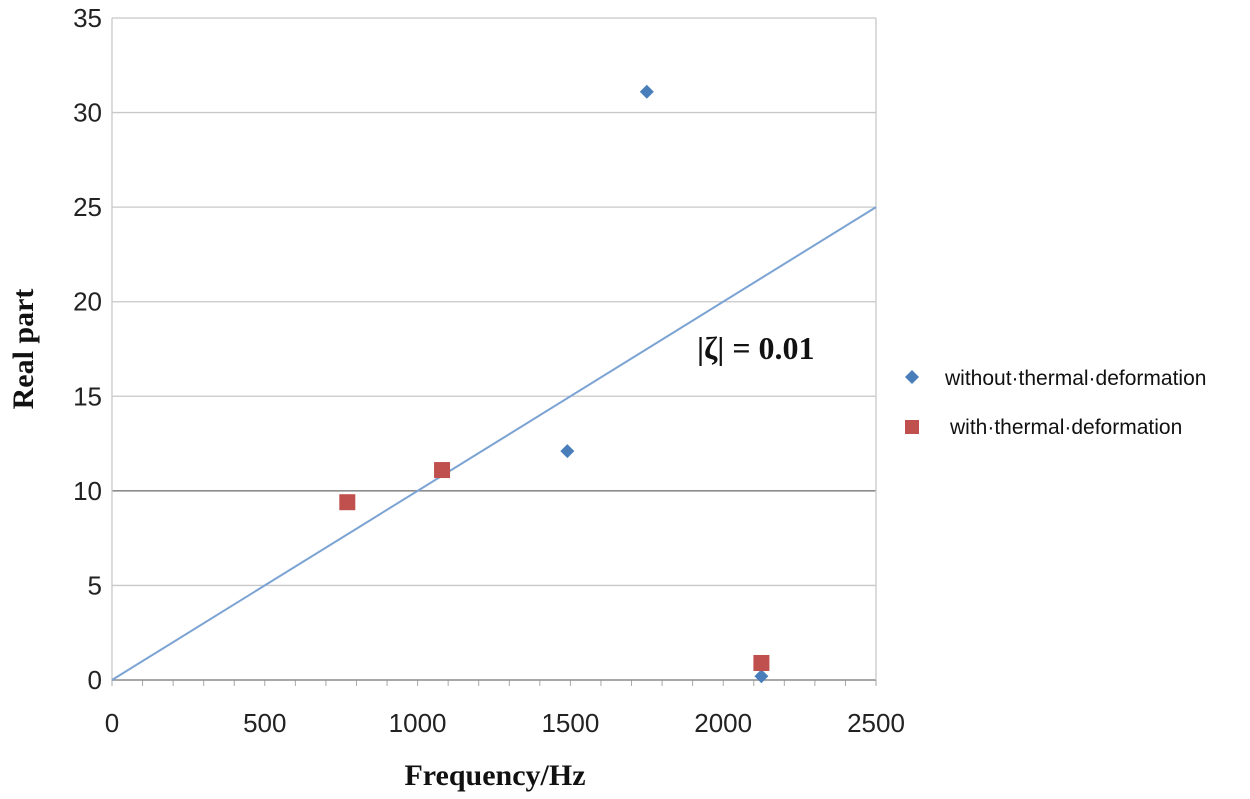 The image size is (1250, 799). Describe the element at coordinates (87, 18) in the screenshot. I see `y-tick-label: 35` at that location.